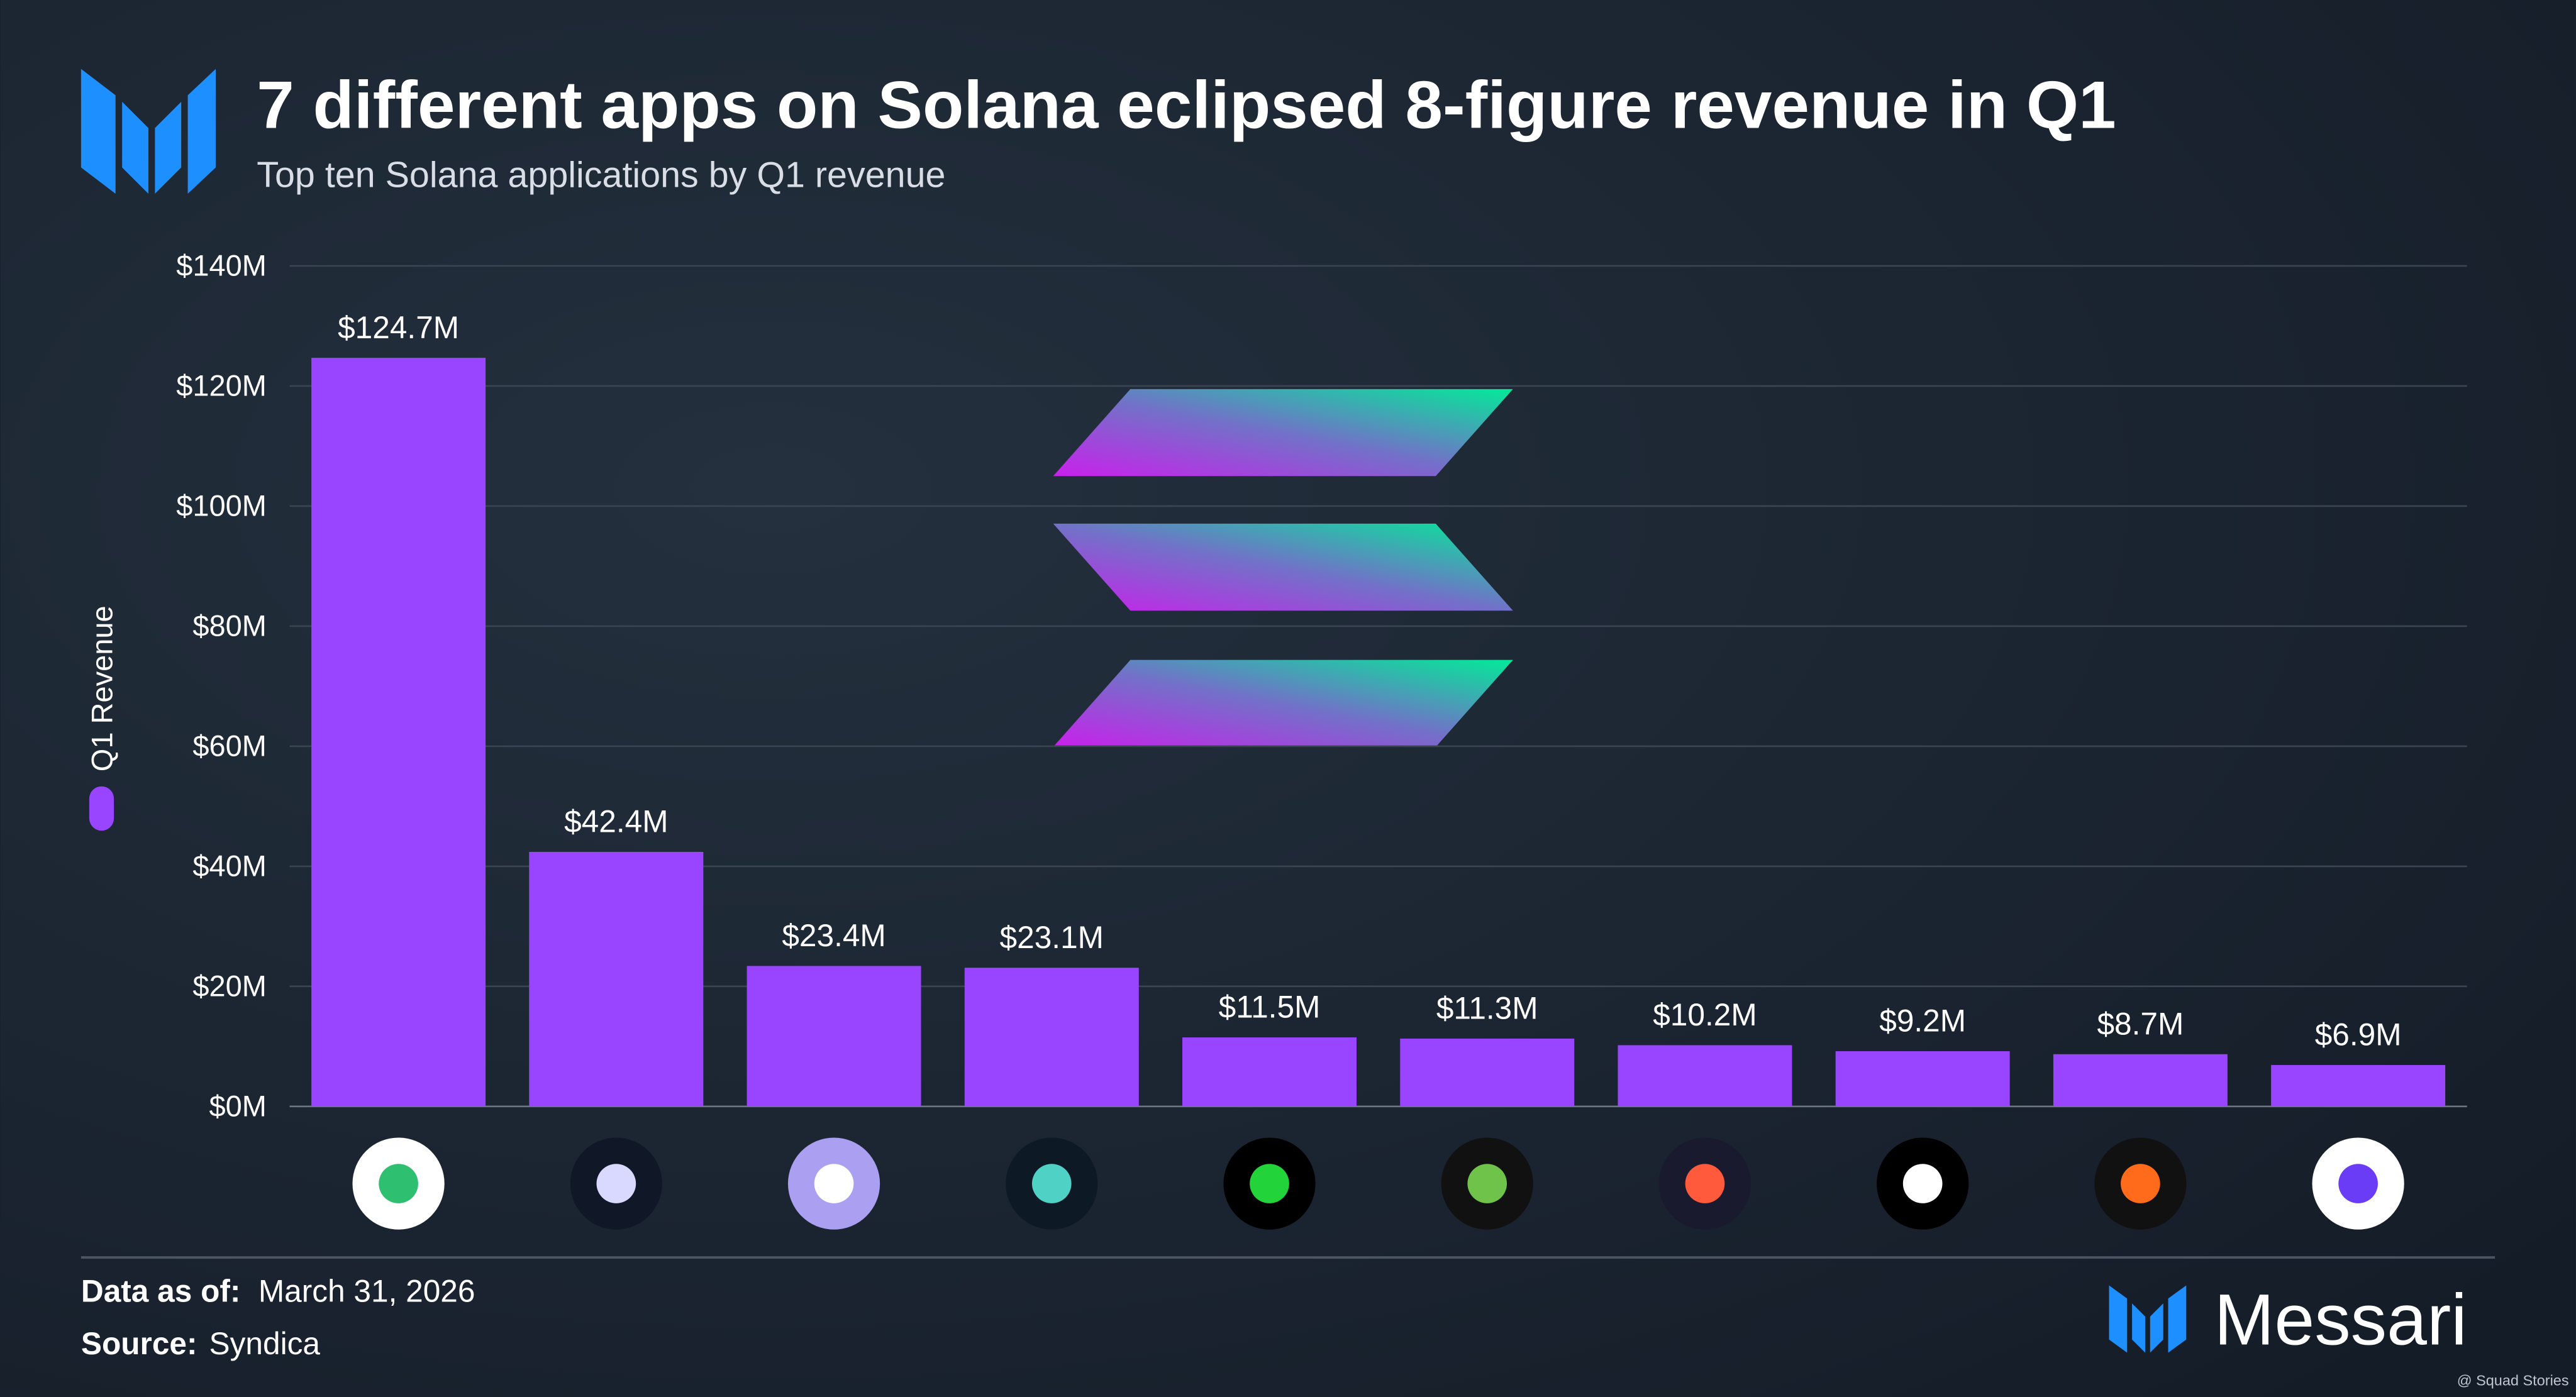 Image resolution: width=2576 pixels, height=1397 pixels. What do you see at coordinates (229, 986) in the screenshot?
I see `y-tick-label: $20M` at bounding box center [229, 986].